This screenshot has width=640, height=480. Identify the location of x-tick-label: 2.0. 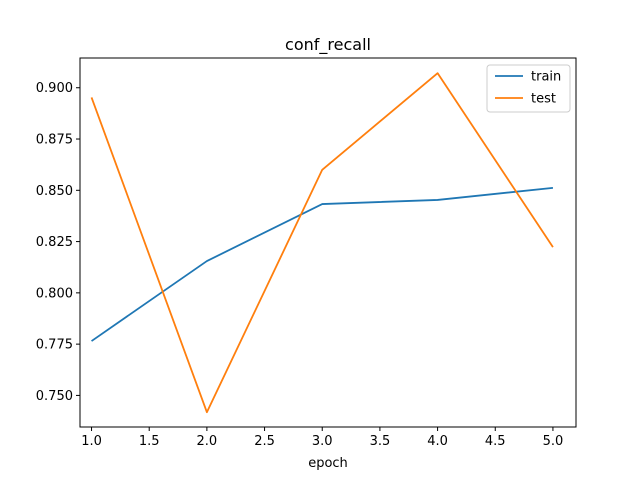
(207, 441).